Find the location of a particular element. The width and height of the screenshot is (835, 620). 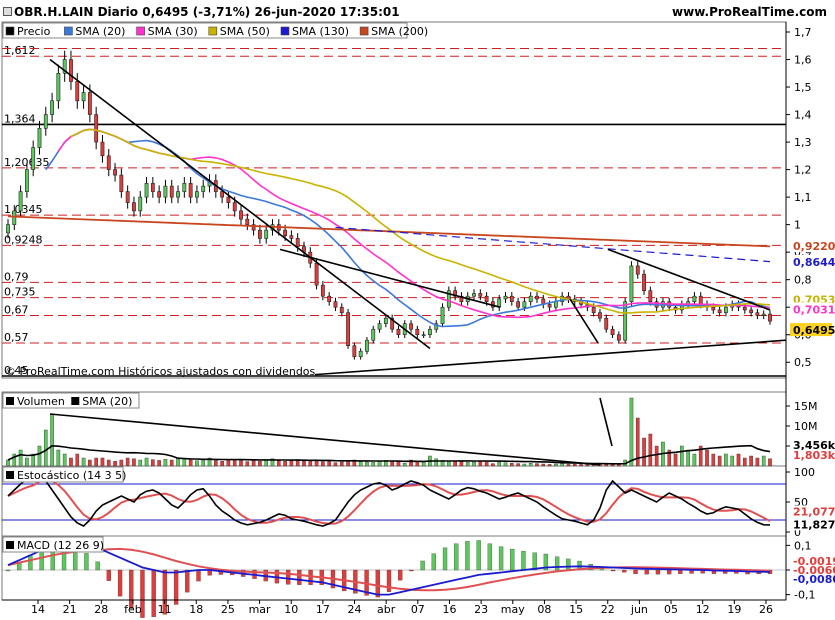

stoch-signal-line is located at coordinates (389, 501).